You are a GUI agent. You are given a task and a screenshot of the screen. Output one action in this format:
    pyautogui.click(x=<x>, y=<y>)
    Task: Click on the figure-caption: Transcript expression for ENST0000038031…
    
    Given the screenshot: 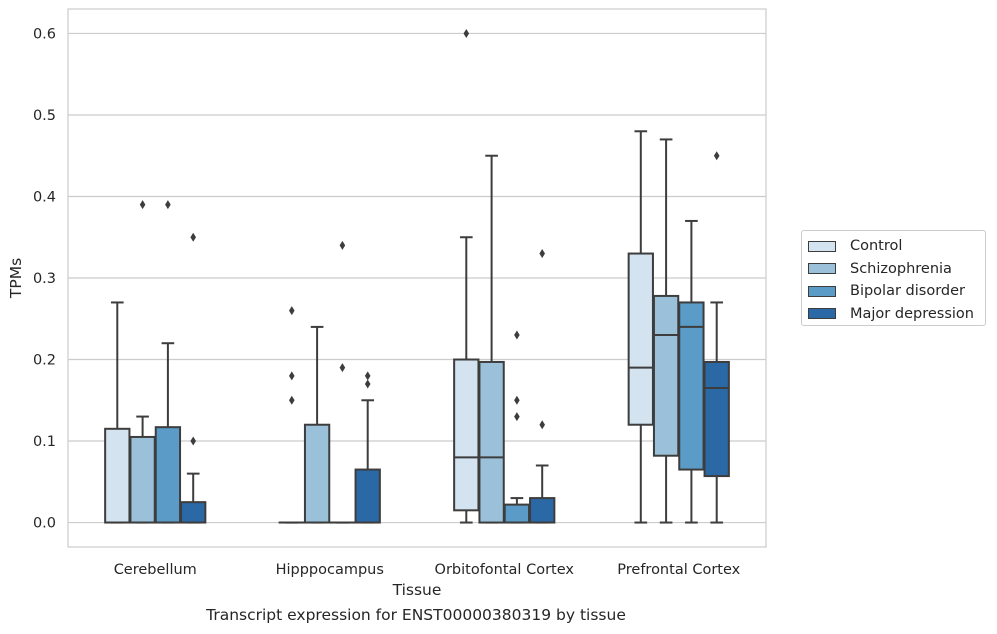 What is the action you would take?
    pyautogui.click(x=416, y=615)
    